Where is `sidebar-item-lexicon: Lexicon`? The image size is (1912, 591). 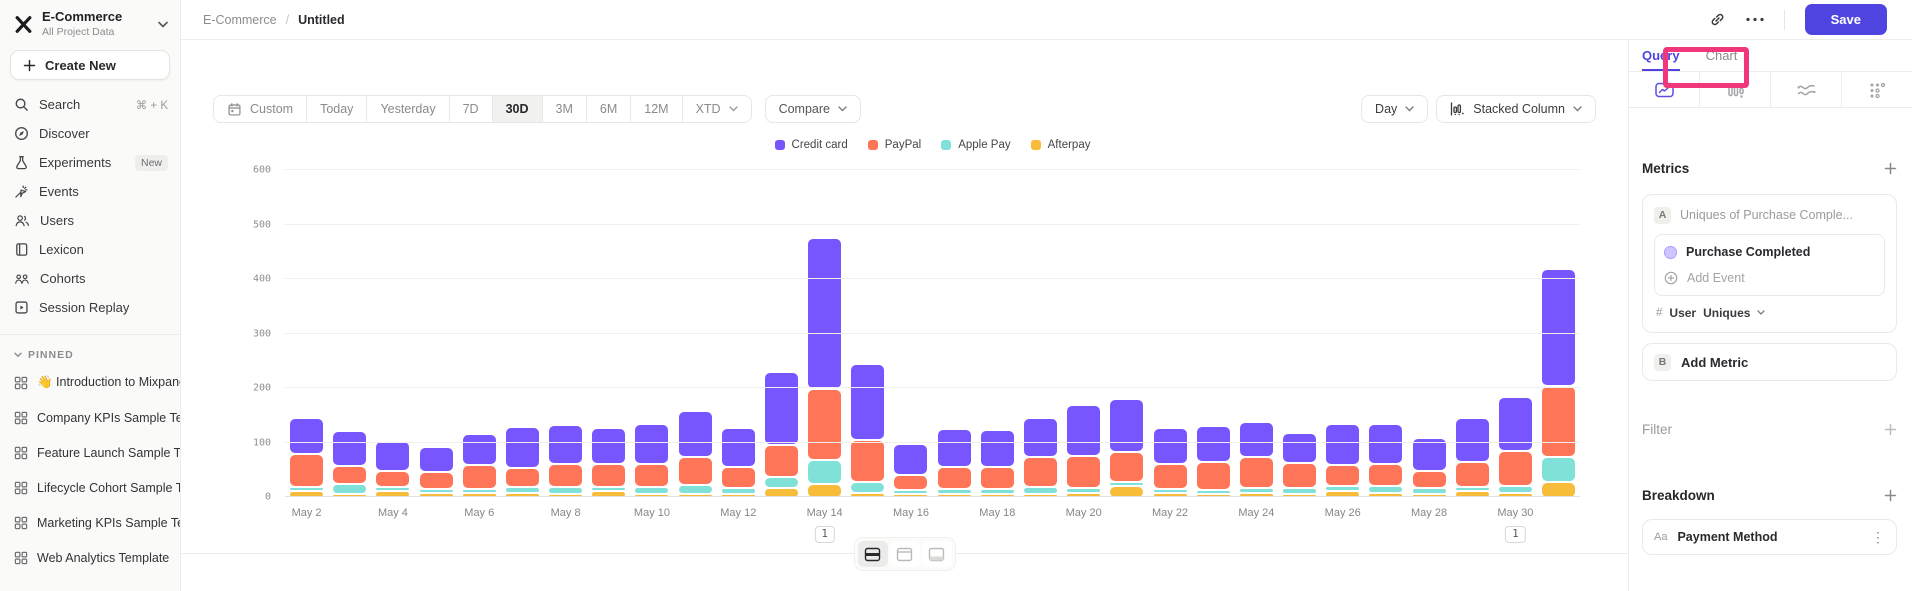 sidebar-item-lexicon: Lexicon is located at coordinates (90, 249).